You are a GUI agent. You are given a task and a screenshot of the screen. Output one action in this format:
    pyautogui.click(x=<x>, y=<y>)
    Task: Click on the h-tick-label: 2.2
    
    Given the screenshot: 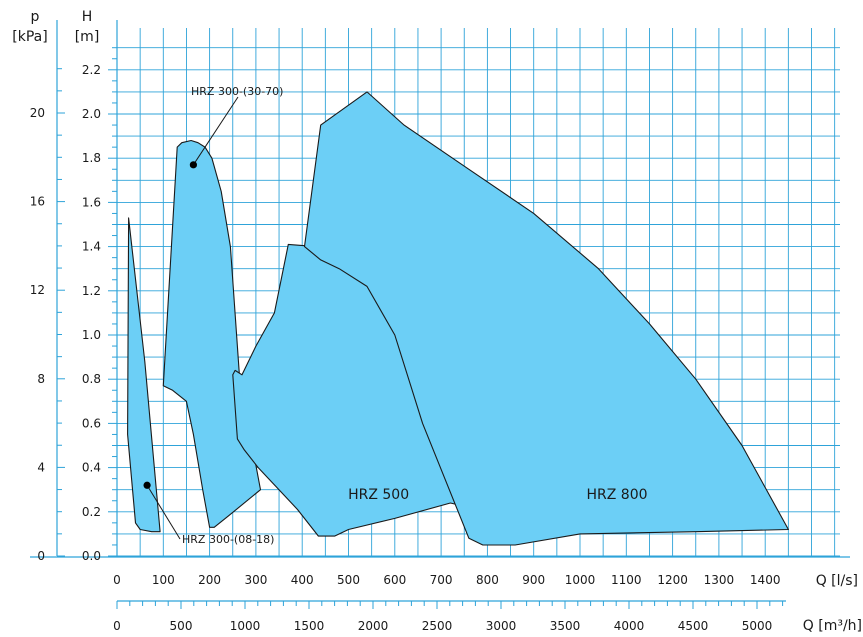 What is the action you would take?
    pyautogui.click(x=91, y=70)
    